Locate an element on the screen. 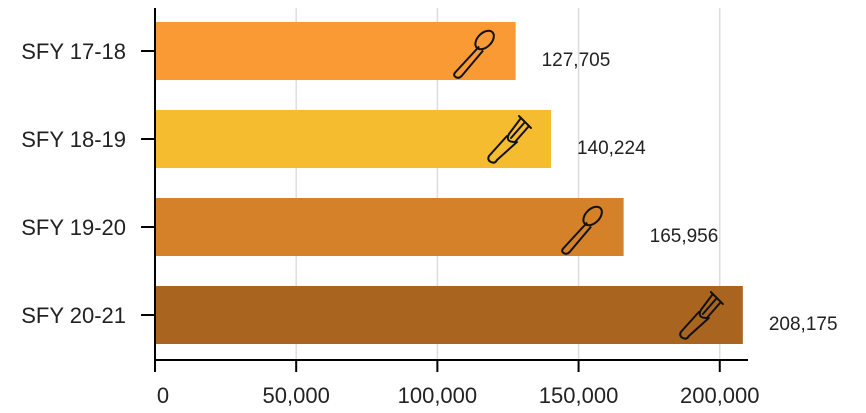 Image resolution: width=866 pixels, height=413 pixels. data-label-1: 140,224 is located at coordinates (611, 148).